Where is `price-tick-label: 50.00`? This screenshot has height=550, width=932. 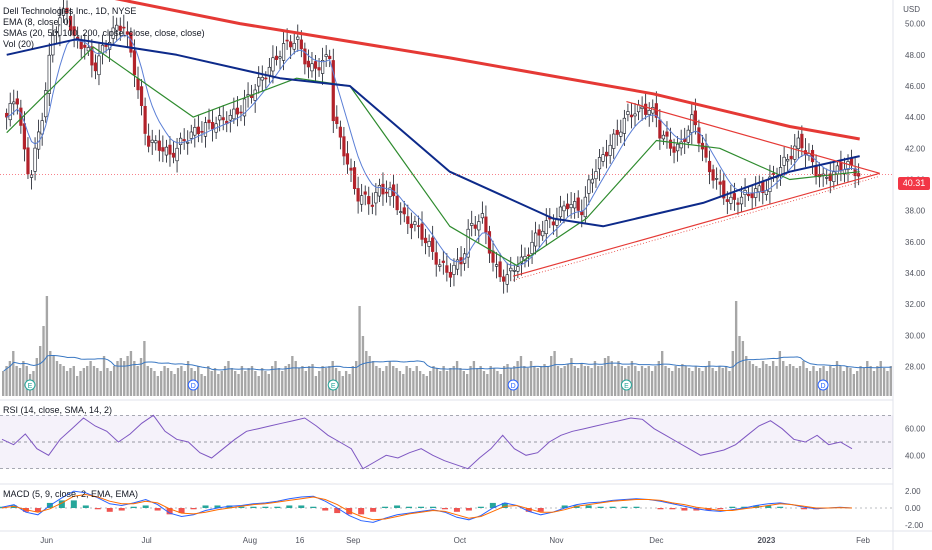
price-tick-label: 50.00 is located at coordinates (915, 24).